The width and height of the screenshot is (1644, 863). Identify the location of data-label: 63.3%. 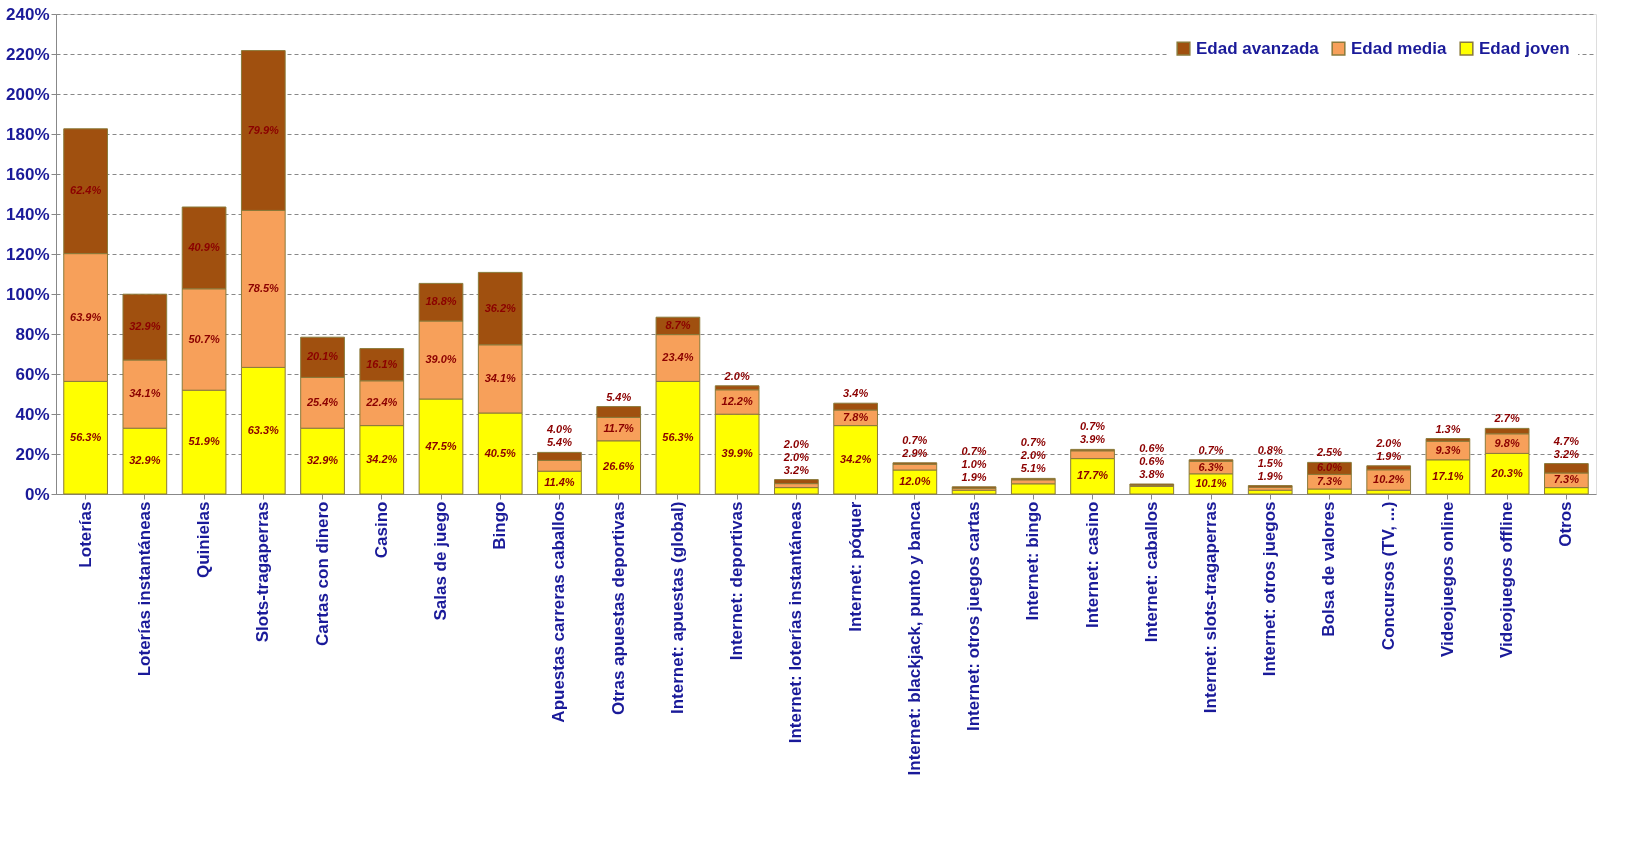
(263, 429).